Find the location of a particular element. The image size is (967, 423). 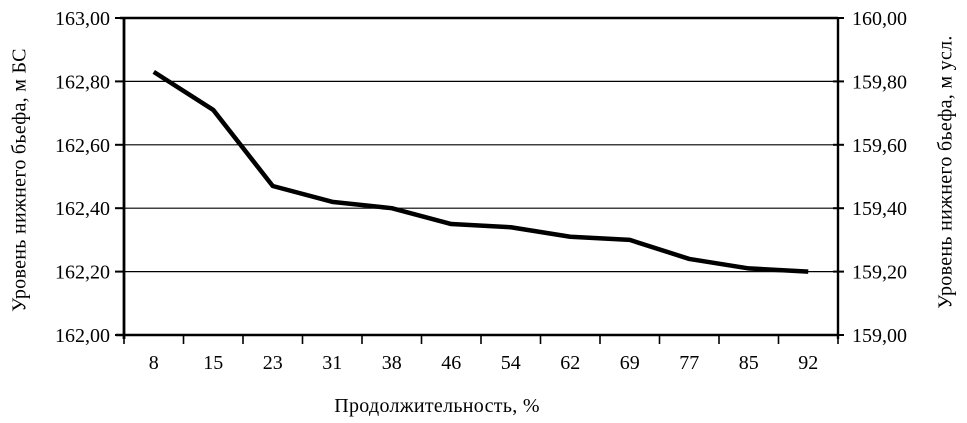

y-tick-label-left: 162,40 is located at coordinates (82, 209).